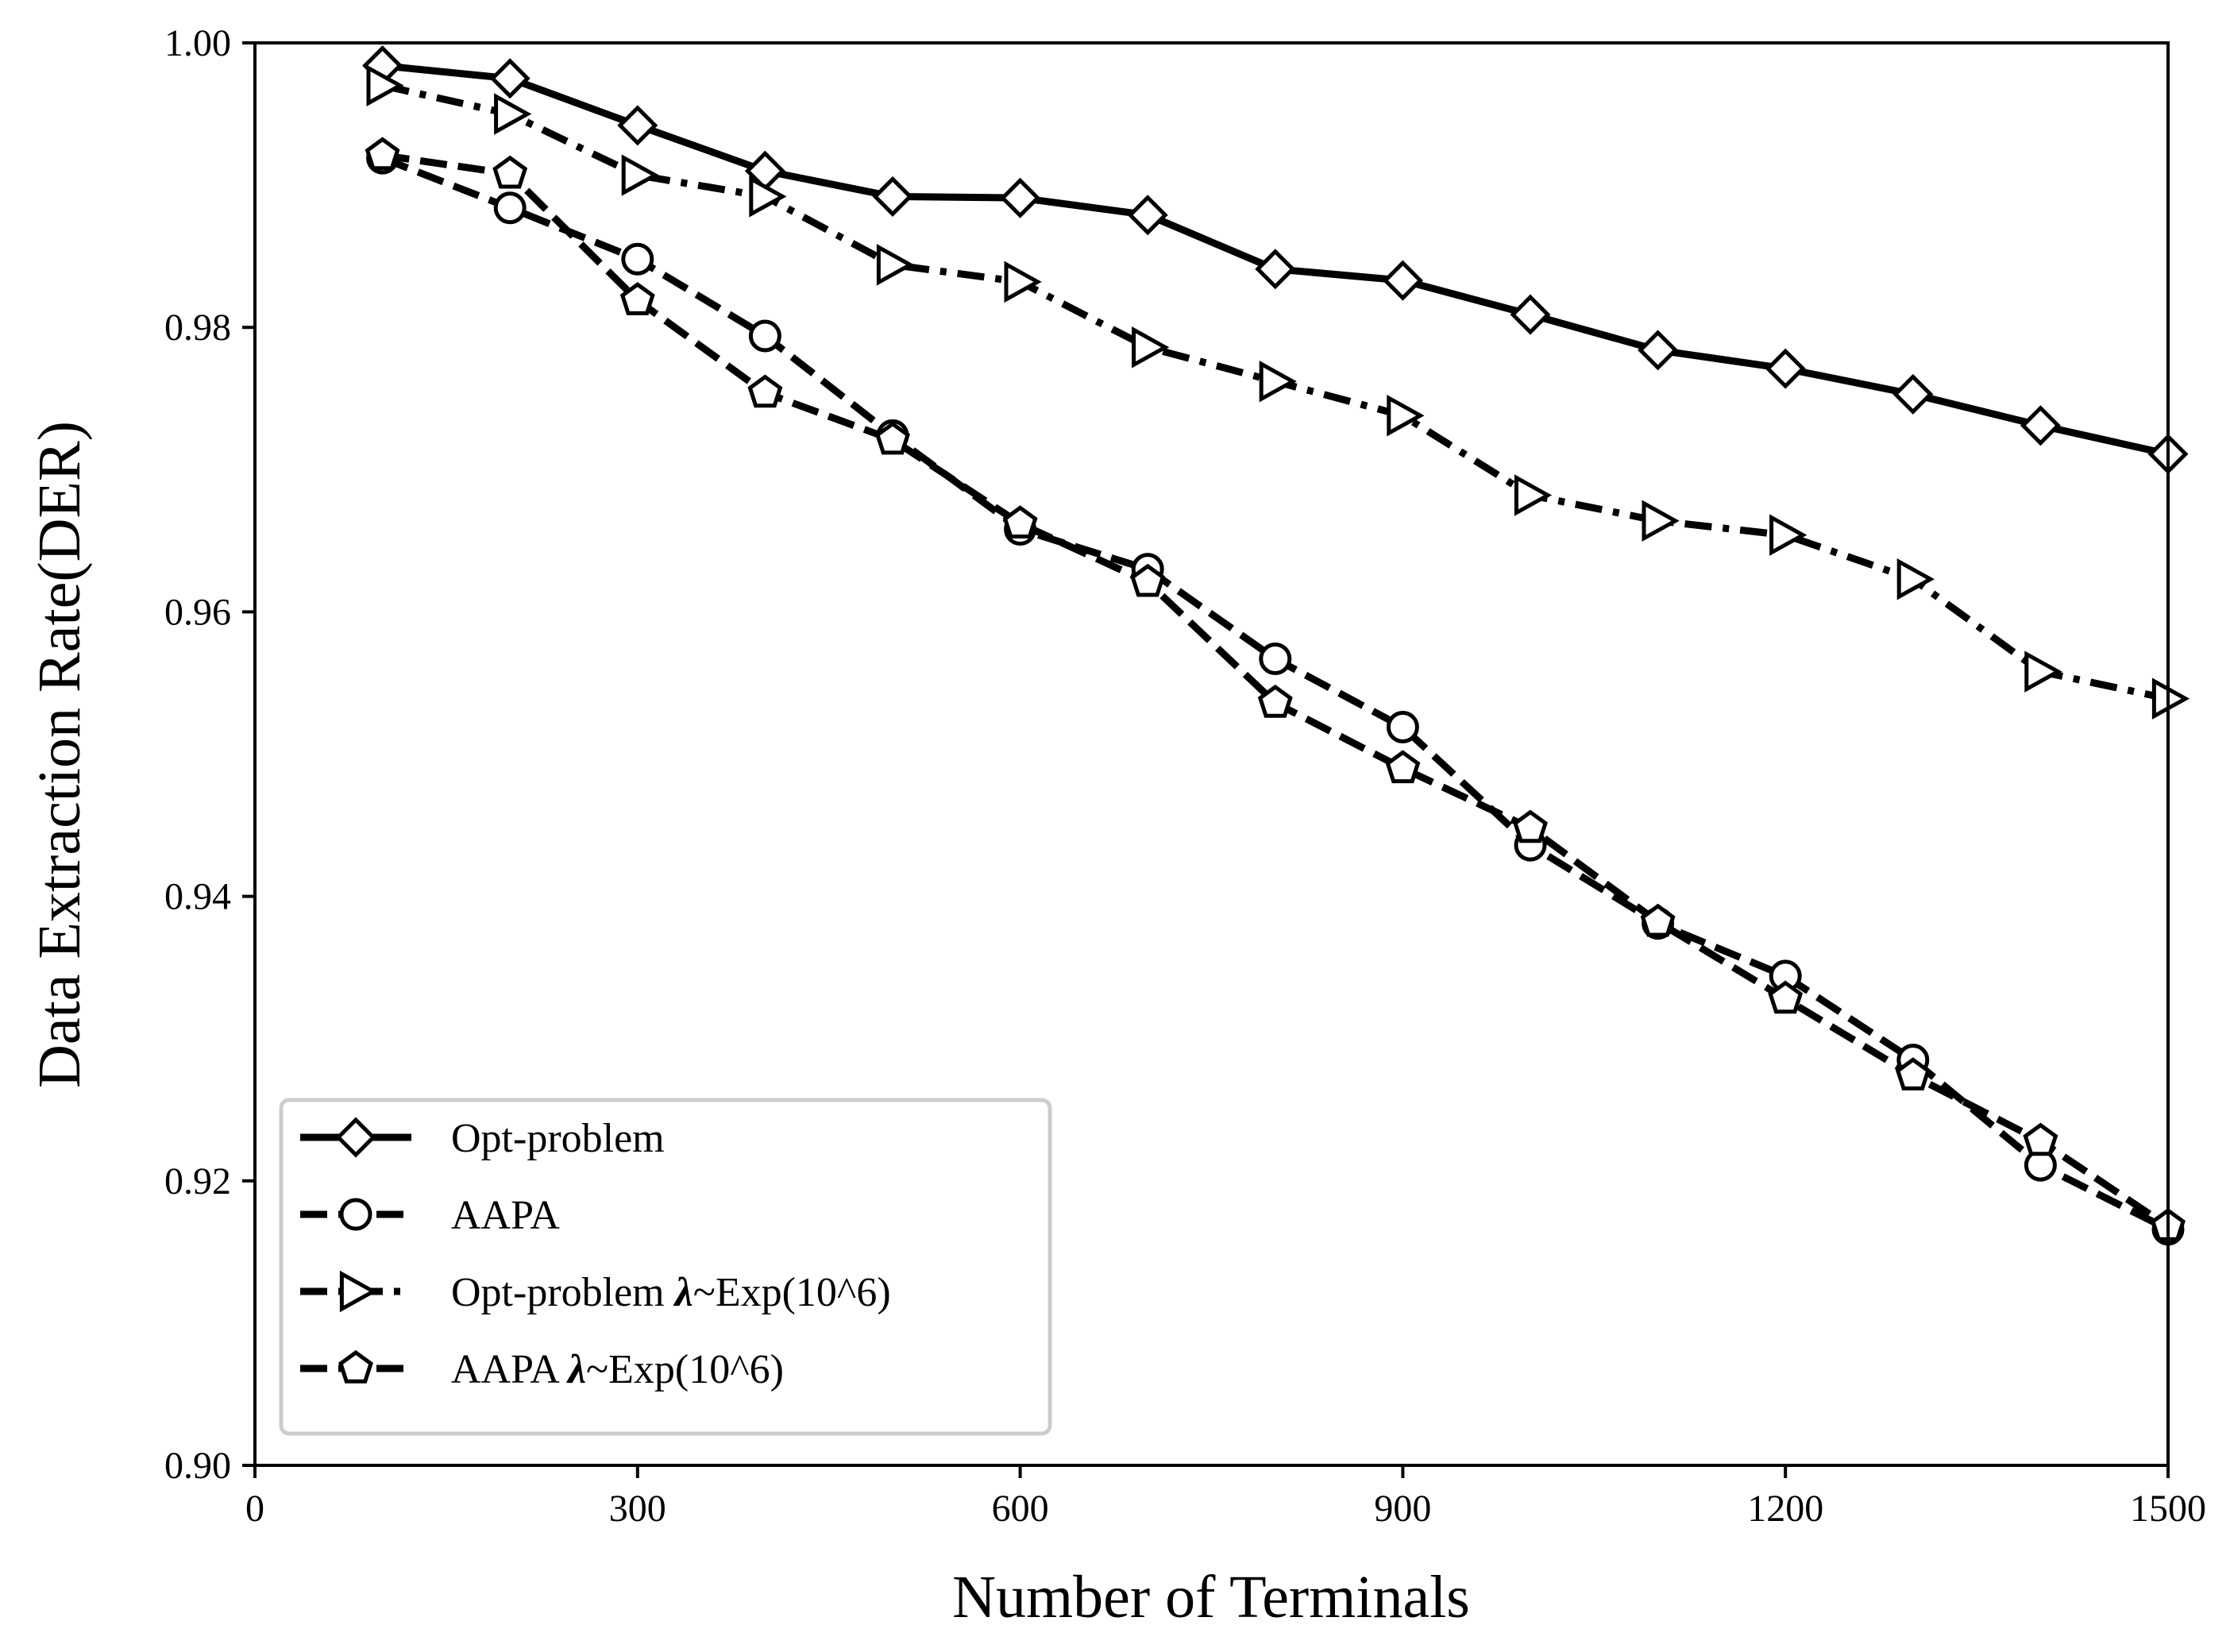  I want to click on y-tick-label: 0.90, so click(197, 1466).